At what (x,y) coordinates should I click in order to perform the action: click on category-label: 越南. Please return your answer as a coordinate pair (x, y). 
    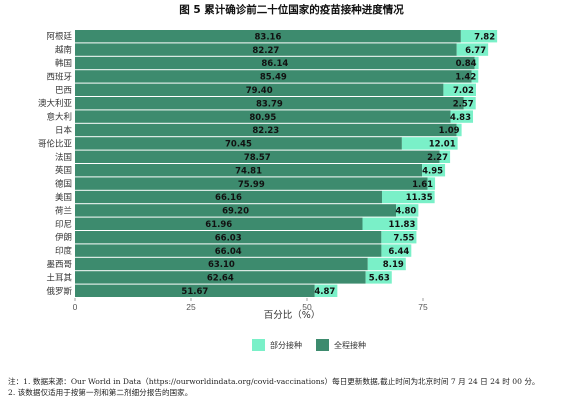
    Looking at the image, I should click on (63, 50).